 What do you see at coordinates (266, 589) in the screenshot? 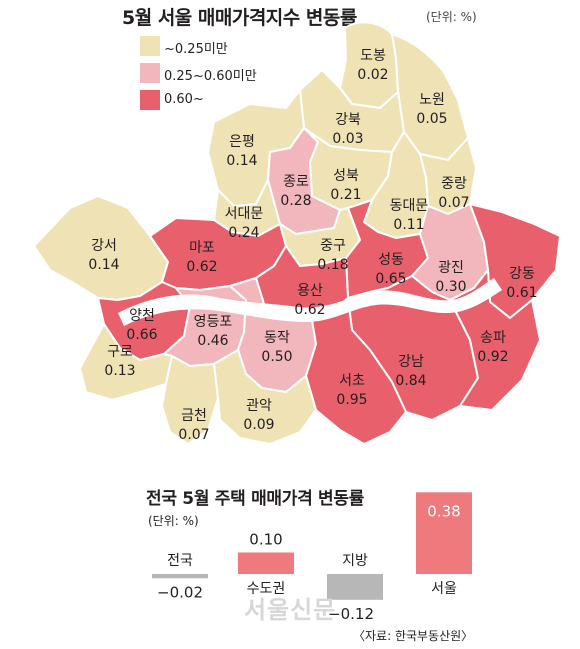
I see `bar-category-label-1: 수도권` at bounding box center [266, 589].